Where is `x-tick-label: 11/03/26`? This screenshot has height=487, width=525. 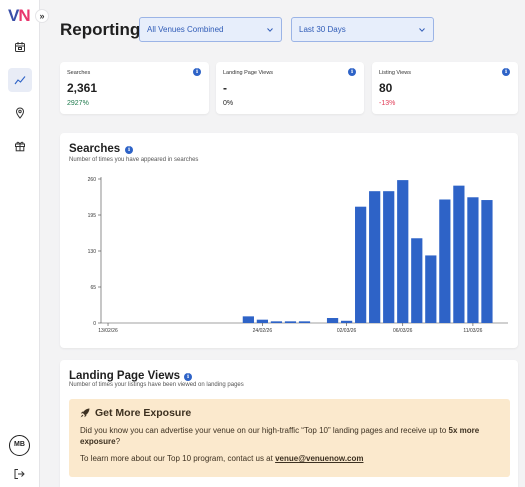
x-tick-label: 11/03/26 is located at coordinates (472, 331).